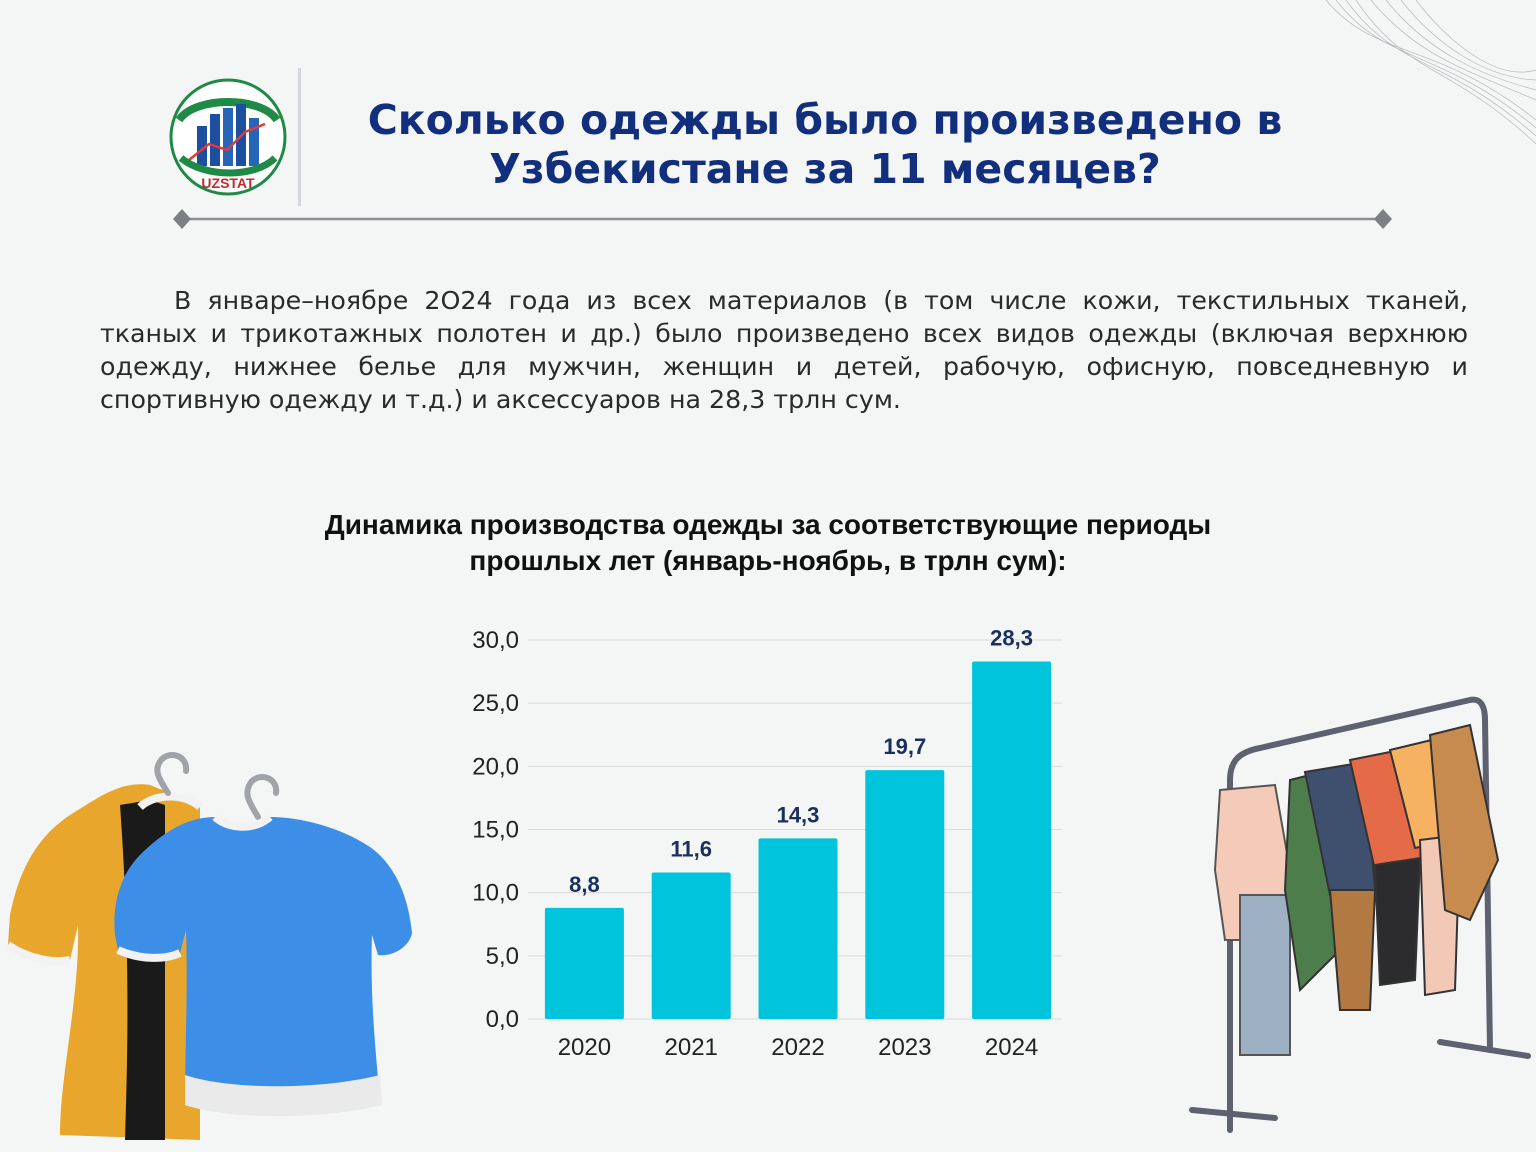 This screenshot has width=1536, height=1152. I want to click on data-label: 28,3, so click(1011, 637).